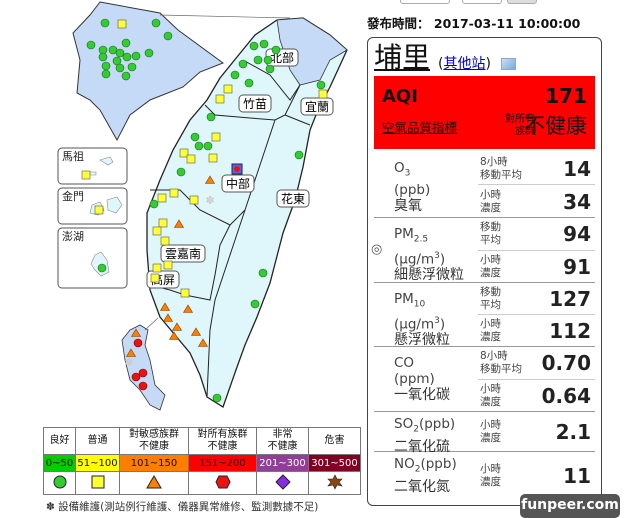  I want to click on region-label: 中部, so click(238, 183).